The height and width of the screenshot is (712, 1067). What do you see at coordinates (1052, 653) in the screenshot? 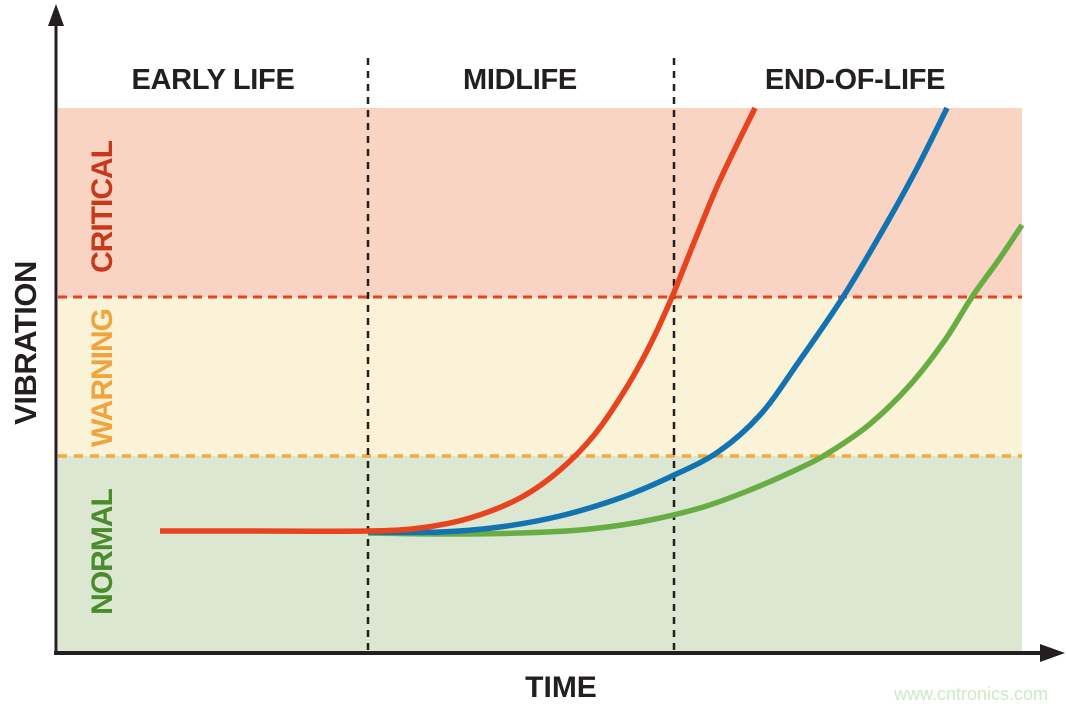
I see `x-axis-arrowhead-icon` at bounding box center [1052, 653].